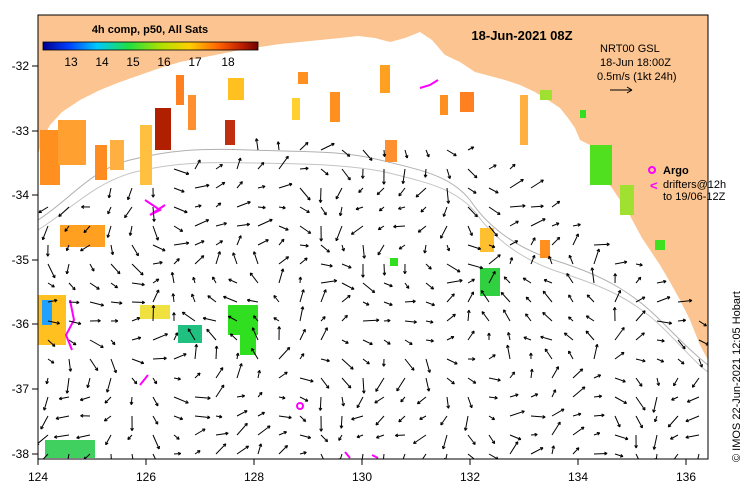 Image resolution: width=749 pixels, height=501 pixels. Describe the element at coordinates (21, 131) in the screenshot. I see `y-tick-label: -33` at that location.